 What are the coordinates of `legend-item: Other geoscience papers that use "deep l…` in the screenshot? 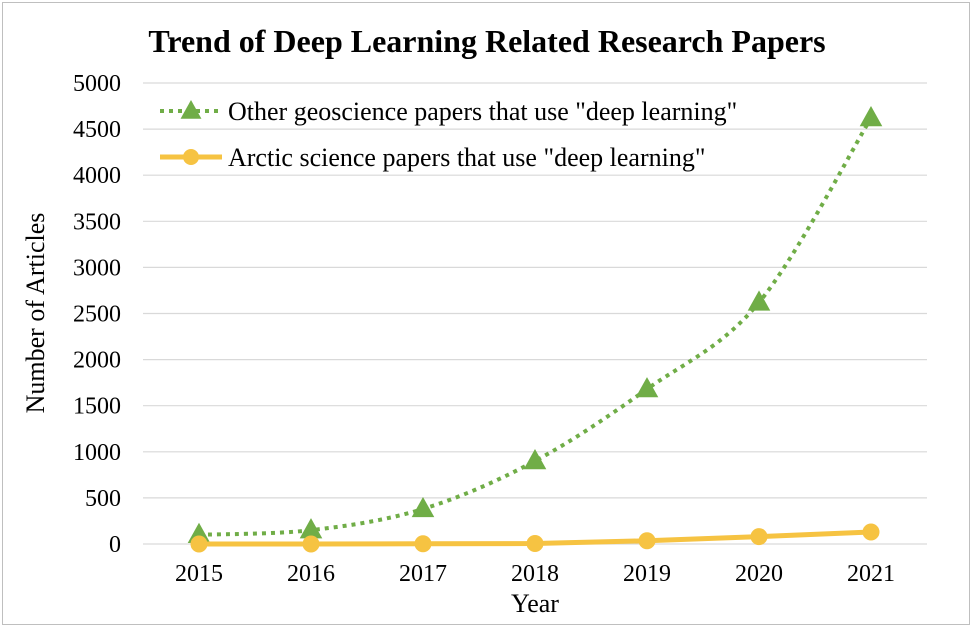 It's located at (448, 111).